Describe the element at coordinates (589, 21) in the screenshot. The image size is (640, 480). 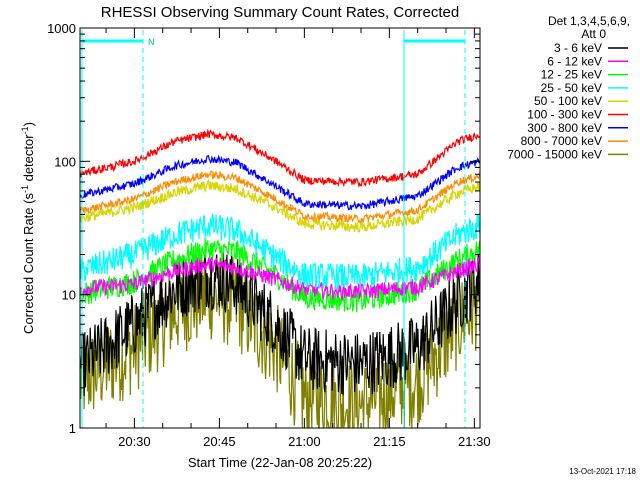
I see `legend-header-1: Det 1,3,4,5,6,9,` at that location.